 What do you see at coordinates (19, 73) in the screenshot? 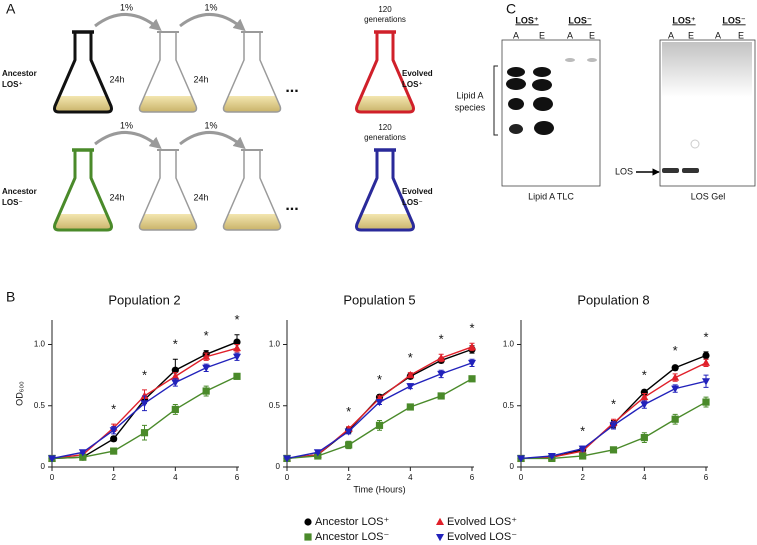
I see `strain-label: Ancestor` at bounding box center [19, 73].